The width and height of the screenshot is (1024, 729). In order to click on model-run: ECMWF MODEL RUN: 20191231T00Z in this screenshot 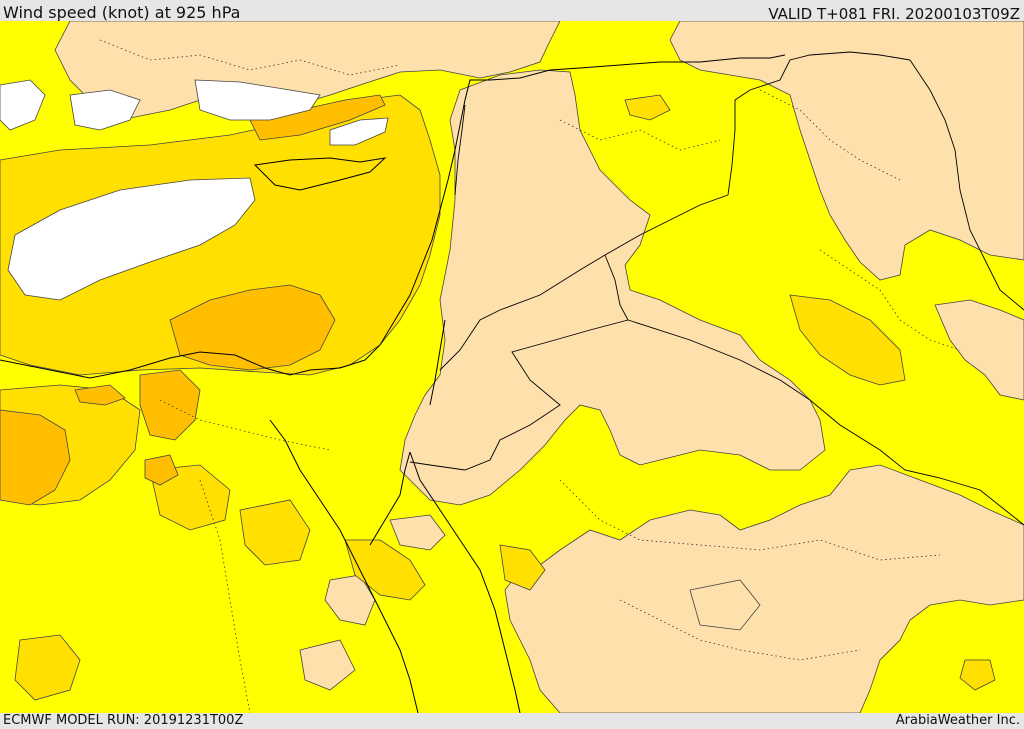, I will do `click(123, 720)`.